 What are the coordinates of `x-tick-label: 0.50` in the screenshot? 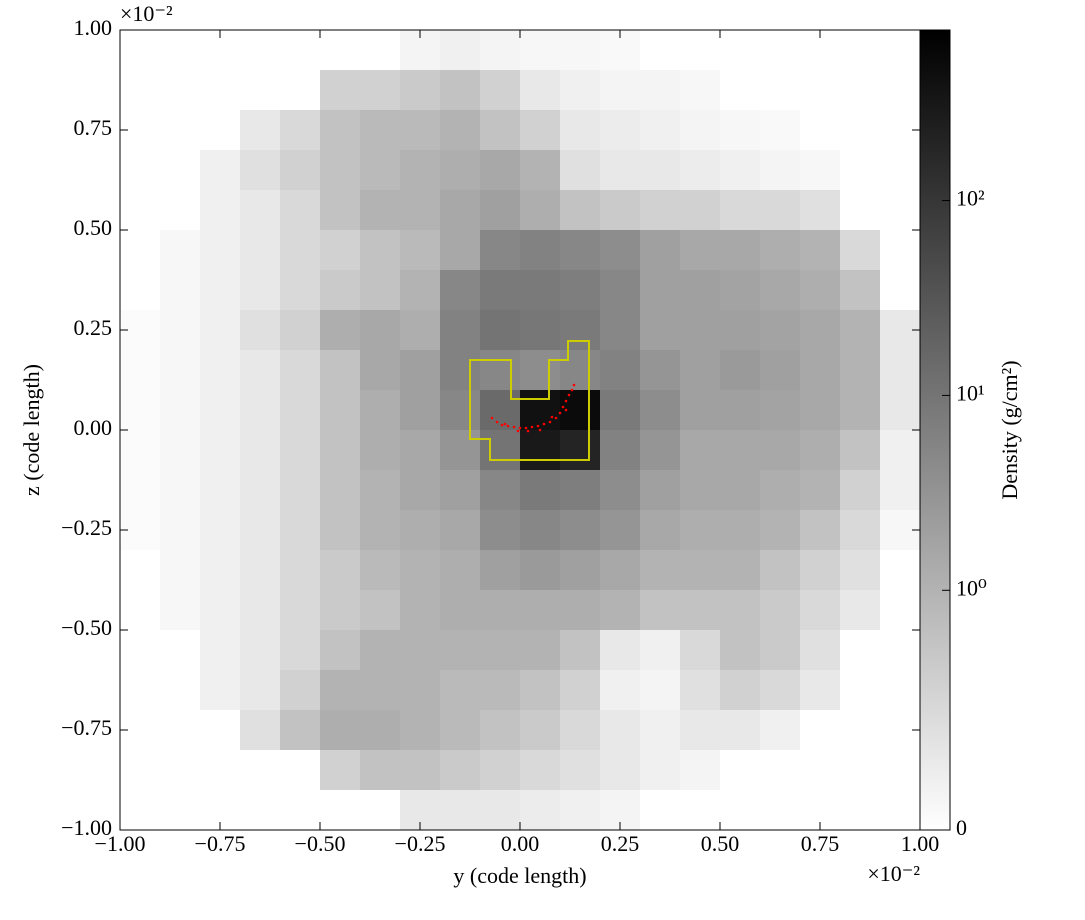 It's located at (720, 843).